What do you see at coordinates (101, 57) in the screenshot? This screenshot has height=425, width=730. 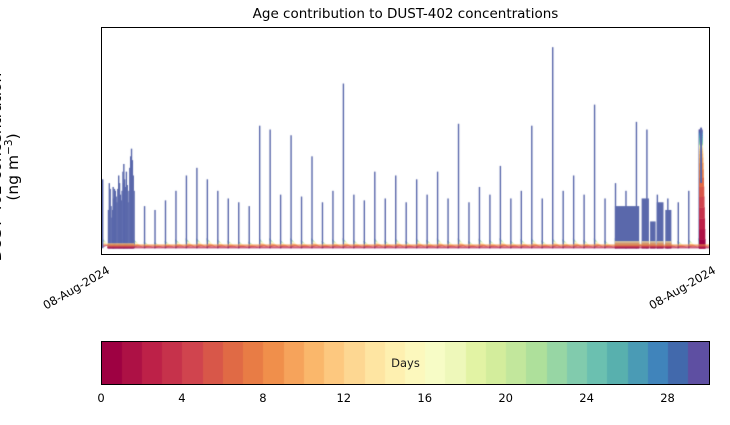 I see `y-axis-tick-label: 100` at bounding box center [101, 57].